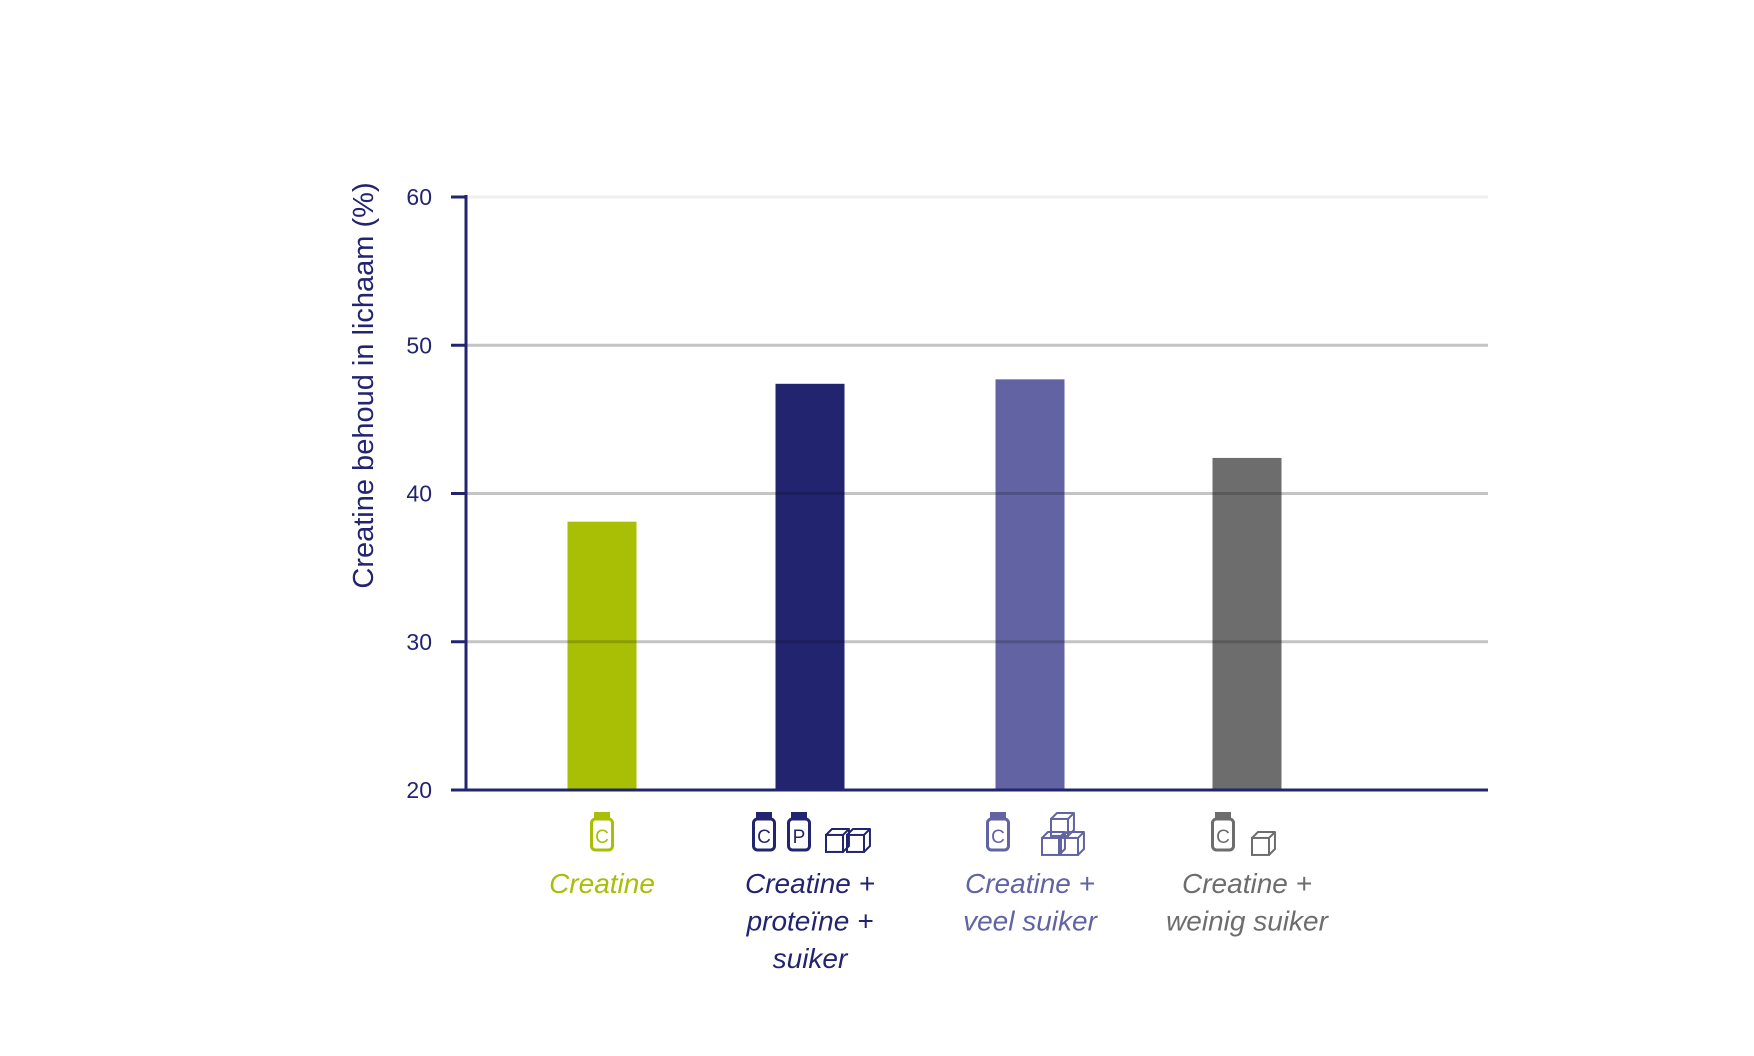 Image resolution: width=1754 pixels, height=1056 pixels. I want to click on category-icon-group-1: C, so click(602, 832).